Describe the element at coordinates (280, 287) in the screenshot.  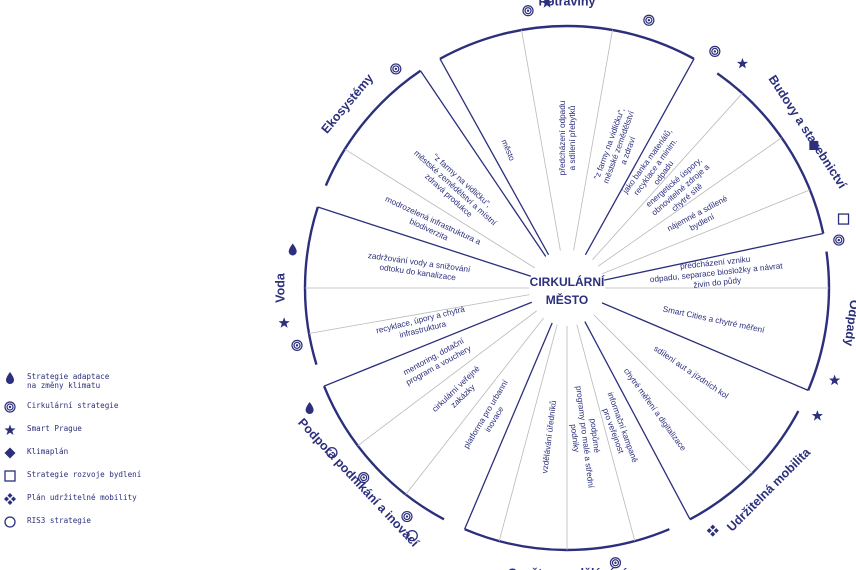
I see `category-label-voda: Voda` at that location.